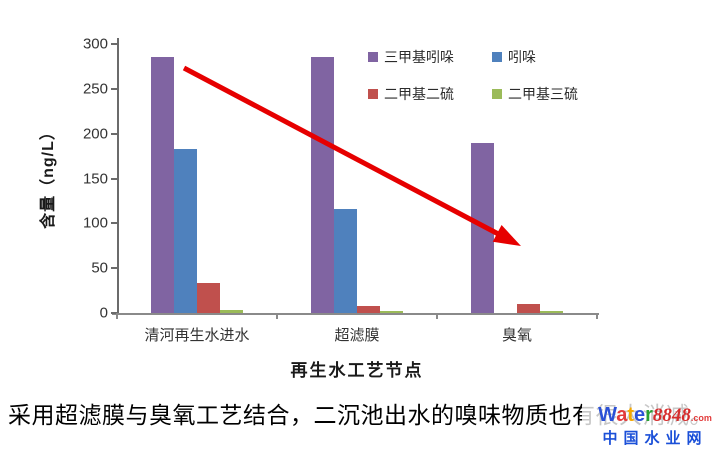 This screenshot has width=728, height=454. Describe the element at coordinates (355, 314) in the screenshot. I see `x-axis-line` at that location.